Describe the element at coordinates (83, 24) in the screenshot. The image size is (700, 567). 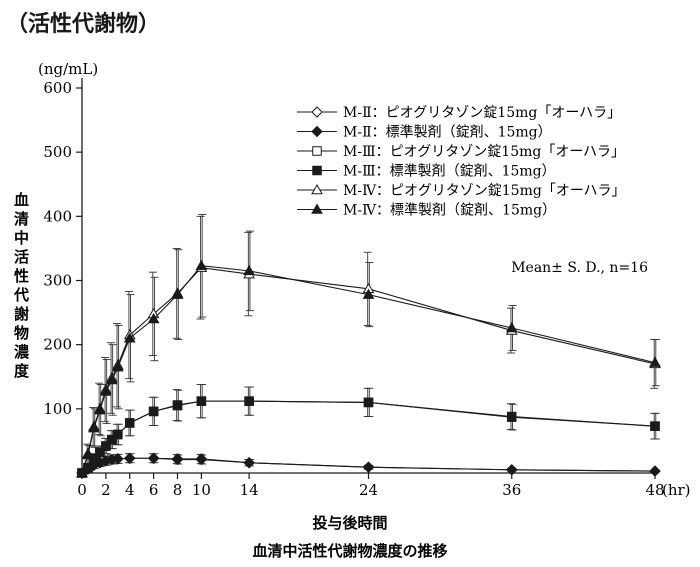
I see `page-heading: （活性代謝物）` at that location.